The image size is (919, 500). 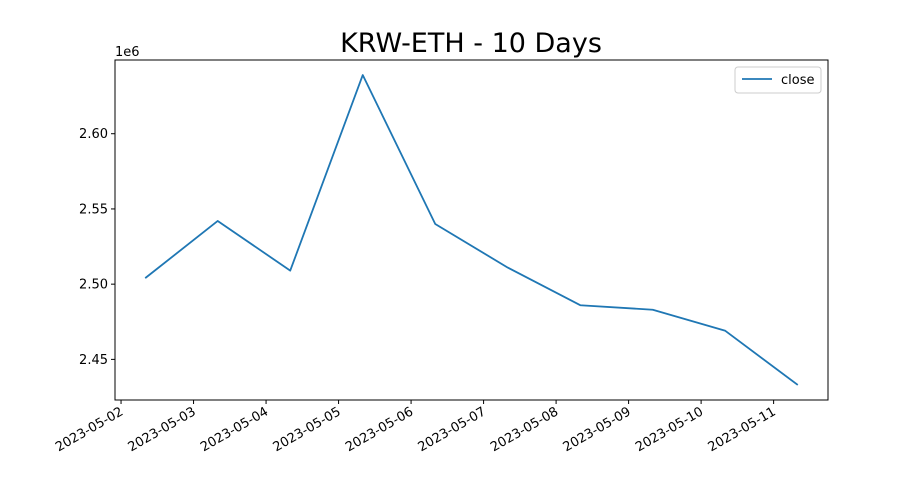 I want to click on legend-box, so click(x=778, y=80).